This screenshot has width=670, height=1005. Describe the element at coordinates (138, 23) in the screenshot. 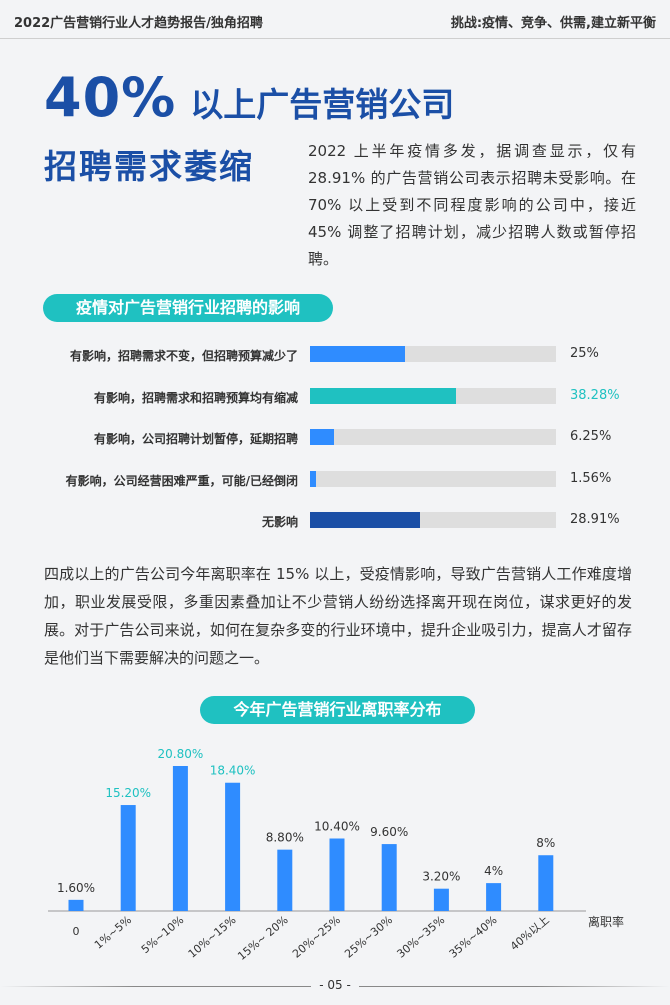

I see `header-report-title: 2022广告营销行业人才趋势报告/独角招聘` at that location.